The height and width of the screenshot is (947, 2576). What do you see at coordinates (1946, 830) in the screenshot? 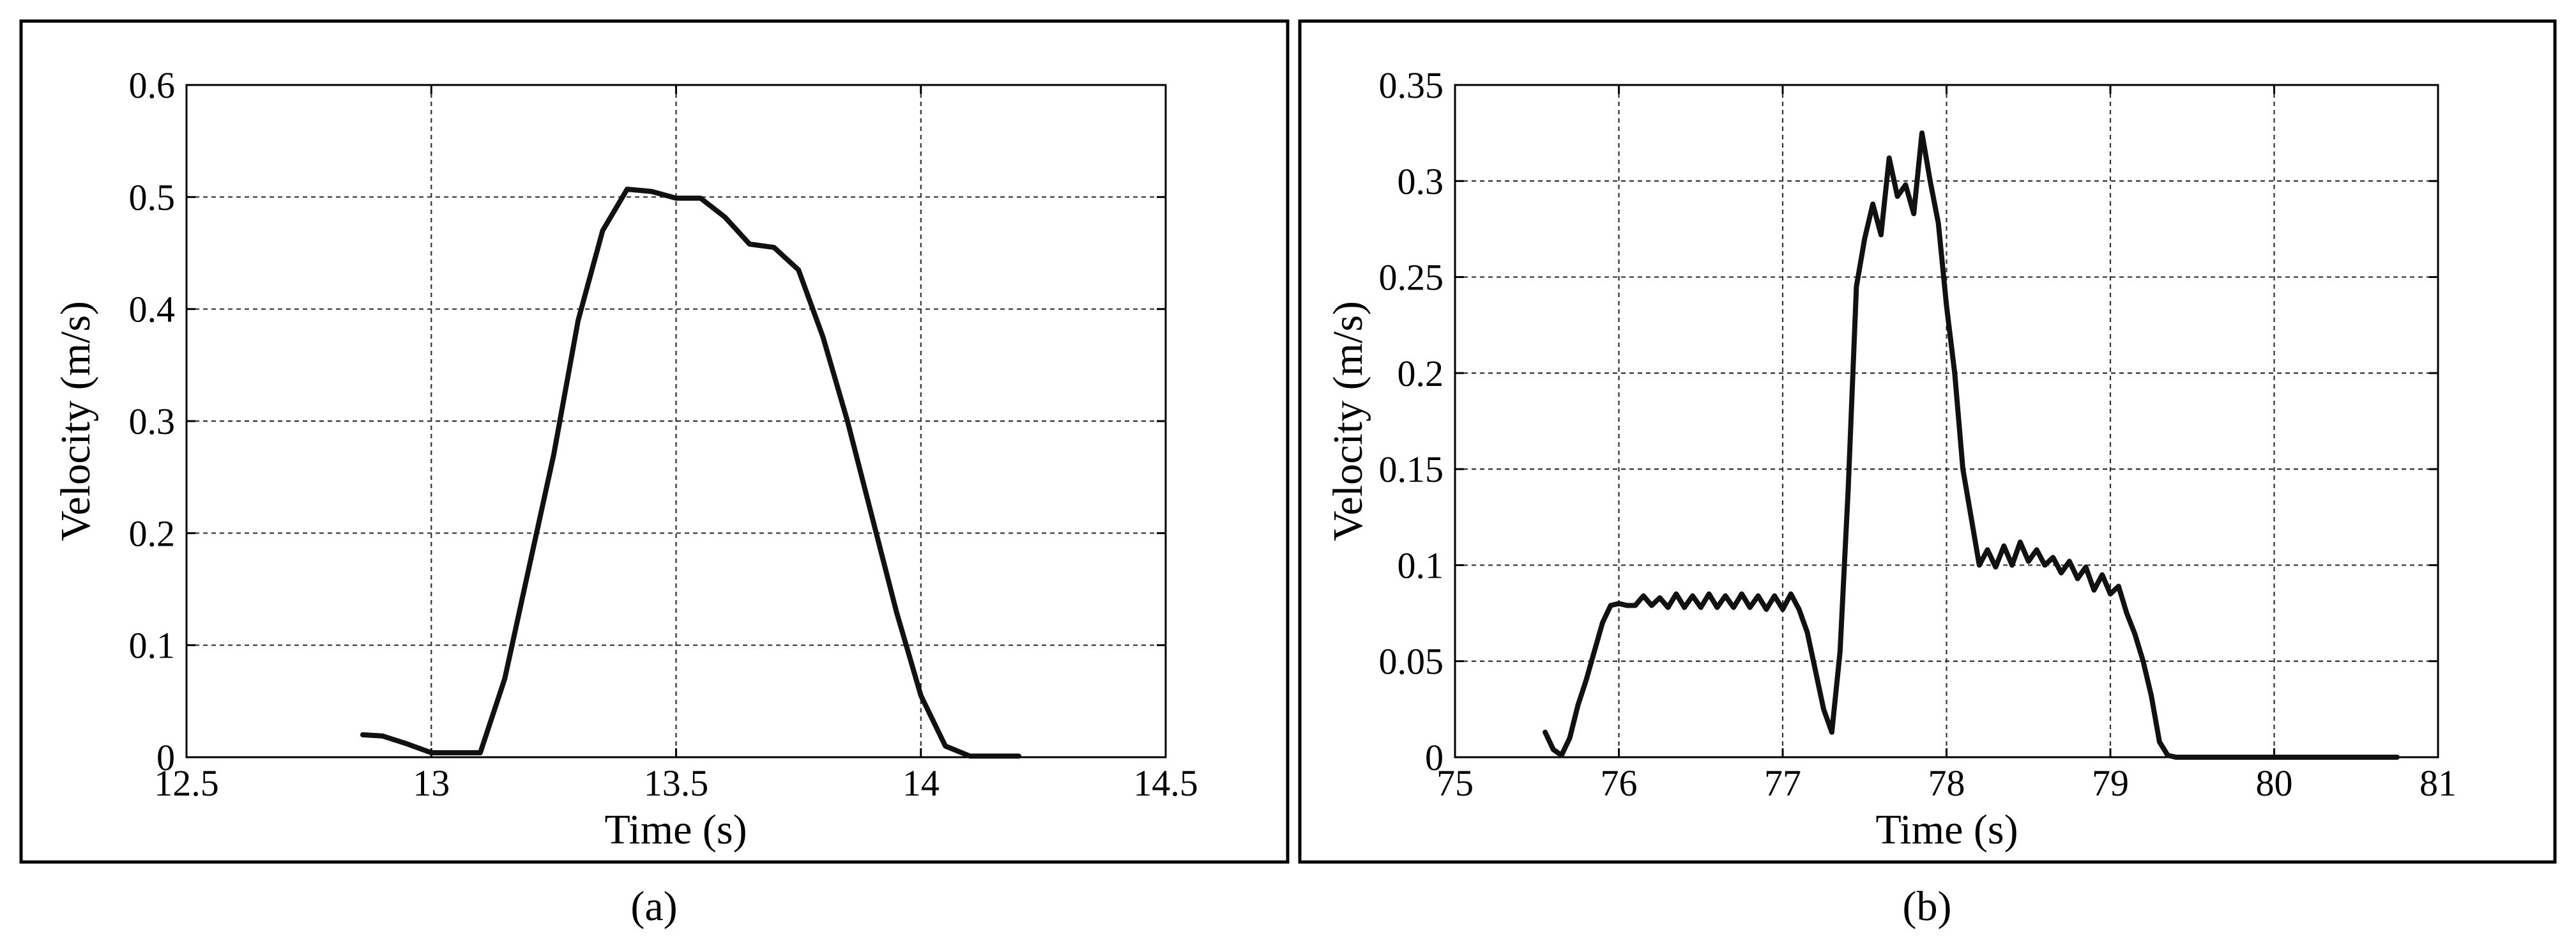
I see `panel-b-x-axis-label: Time (s)` at bounding box center [1946, 830].